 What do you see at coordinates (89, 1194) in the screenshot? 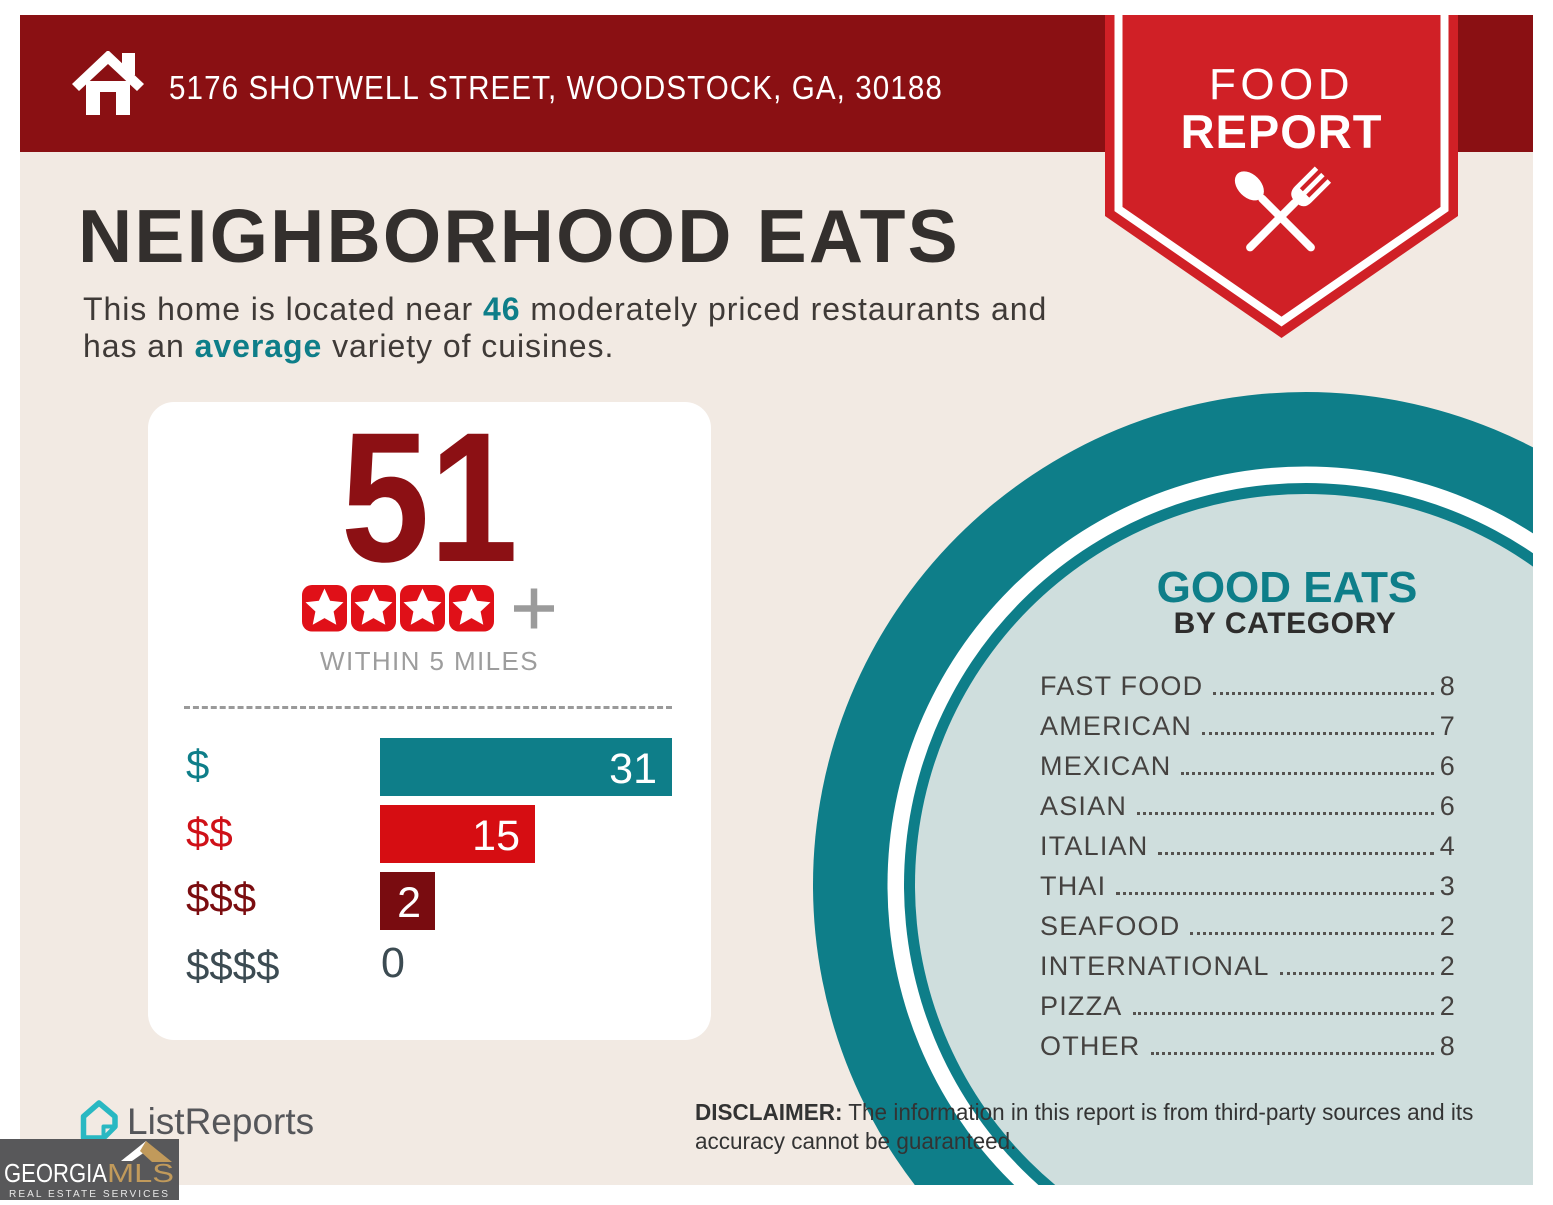
I see `svg-text: REAL ESTATE SERVICES` at bounding box center [89, 1194].